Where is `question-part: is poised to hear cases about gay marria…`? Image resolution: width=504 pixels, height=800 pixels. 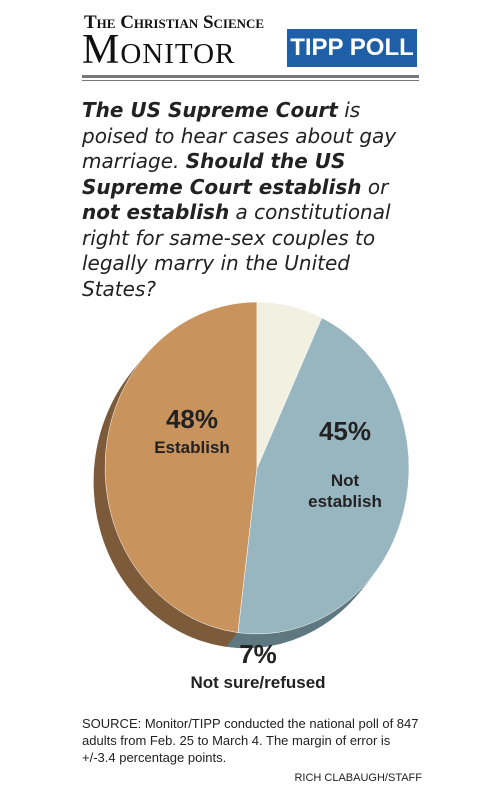
question-part: is poised to hear cases about gay marria… is located at coordinates (239, 135).